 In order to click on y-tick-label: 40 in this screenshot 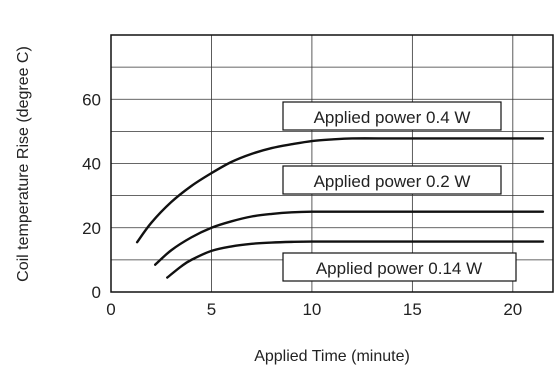, I will do `click(91, 164)`.